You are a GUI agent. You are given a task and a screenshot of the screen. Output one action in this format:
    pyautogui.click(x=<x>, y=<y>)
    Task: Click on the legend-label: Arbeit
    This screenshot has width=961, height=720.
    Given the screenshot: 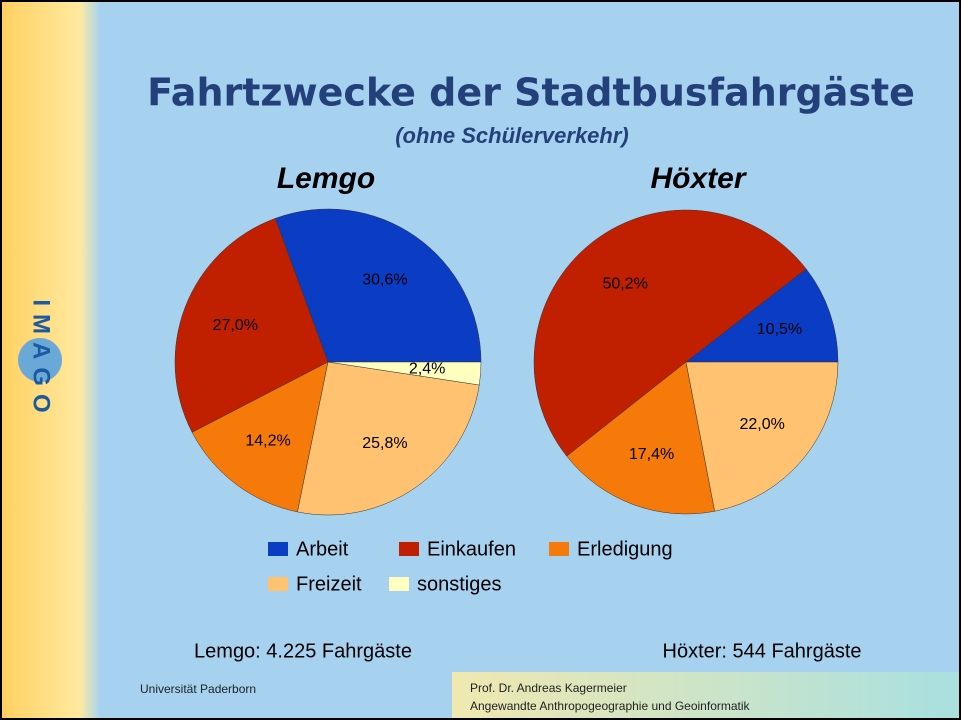 What is the action you would take?
    pyautogui.click(x=322, y=549)
    